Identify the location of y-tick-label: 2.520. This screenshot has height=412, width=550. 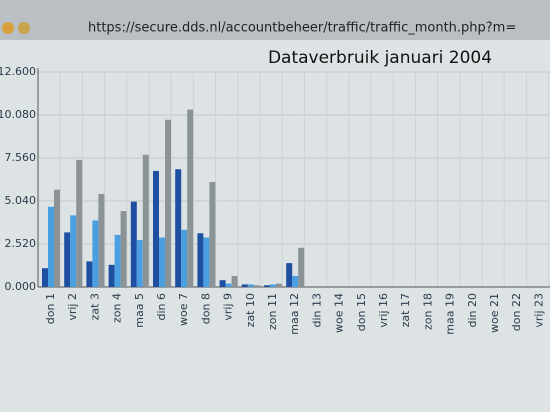
(21, 243).